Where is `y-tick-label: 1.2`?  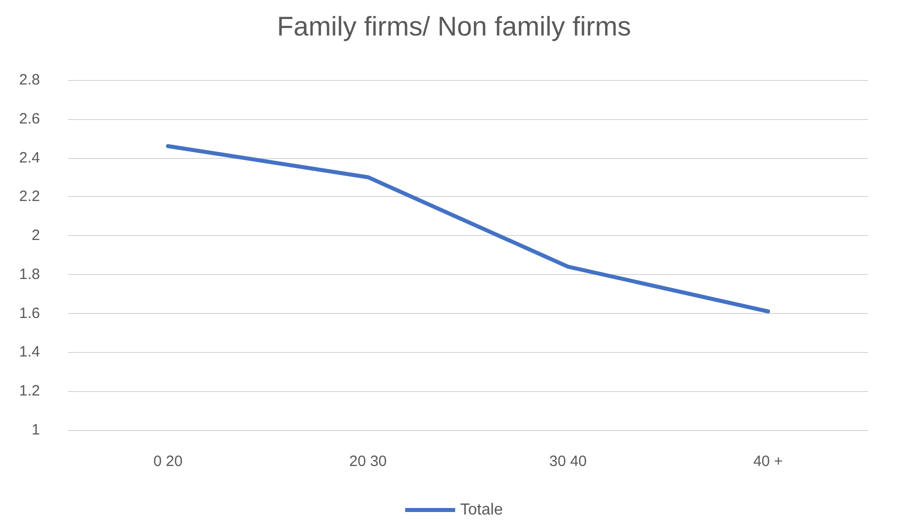
y-tick-label: 1.2 is located at coordinates (29, 391).